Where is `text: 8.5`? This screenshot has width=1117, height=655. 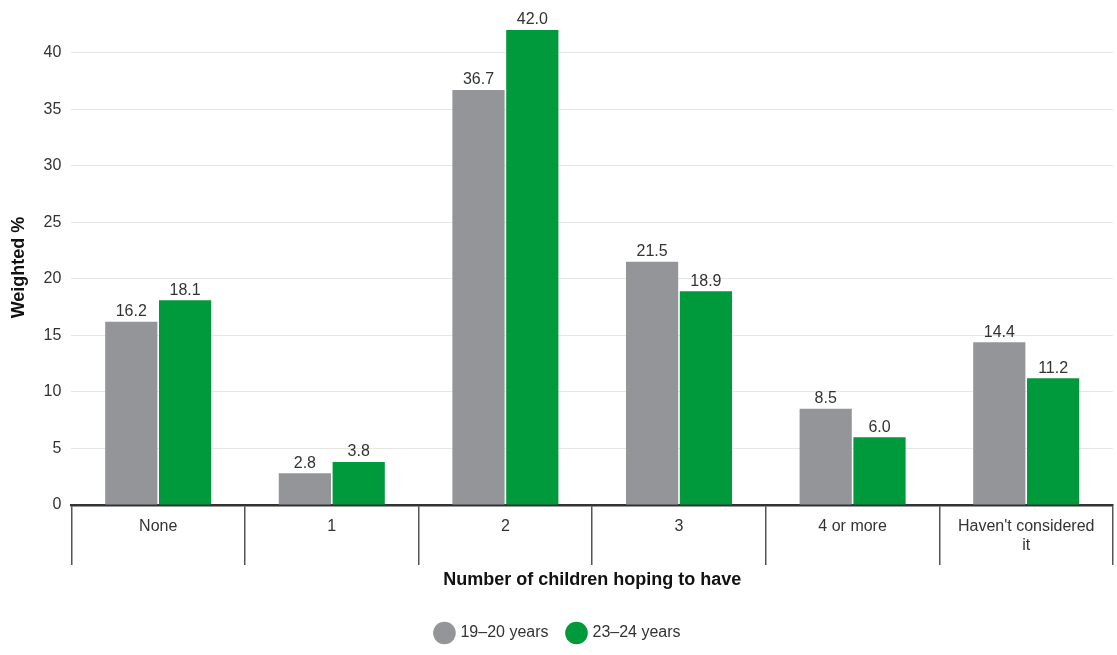 text: 8.5 is located at coordinates (825, 398).